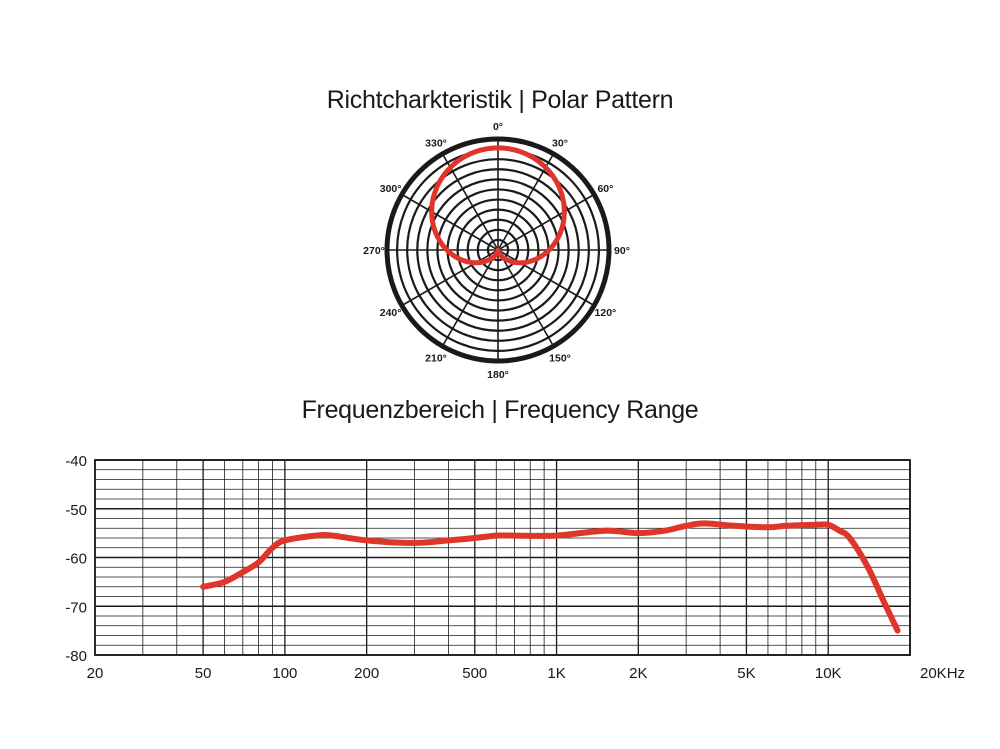 This screenshot has width=1000, height=749. Describe the element at coordinates (500, 100) in the screenshot. I see `polar-chart-title: Richtcharkteristik | Polar Pattern` at that location.